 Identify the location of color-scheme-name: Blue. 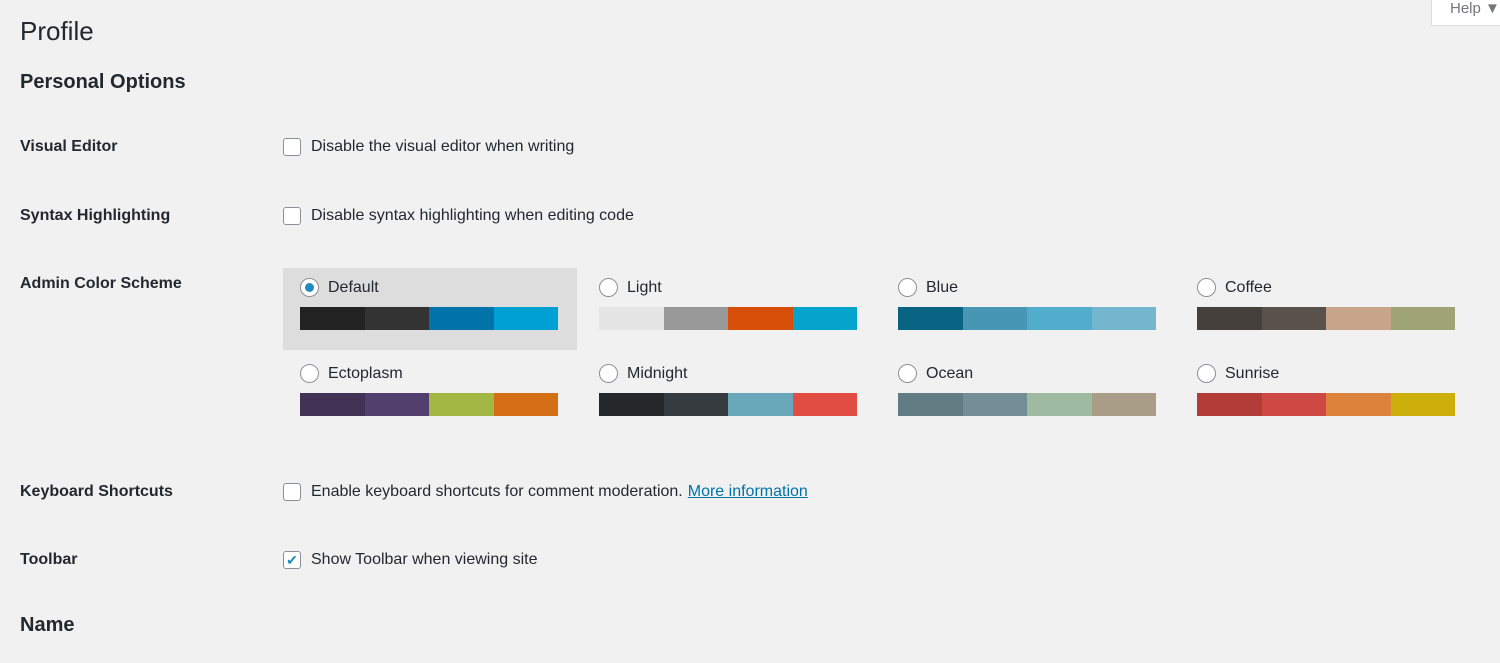
(942, 287).